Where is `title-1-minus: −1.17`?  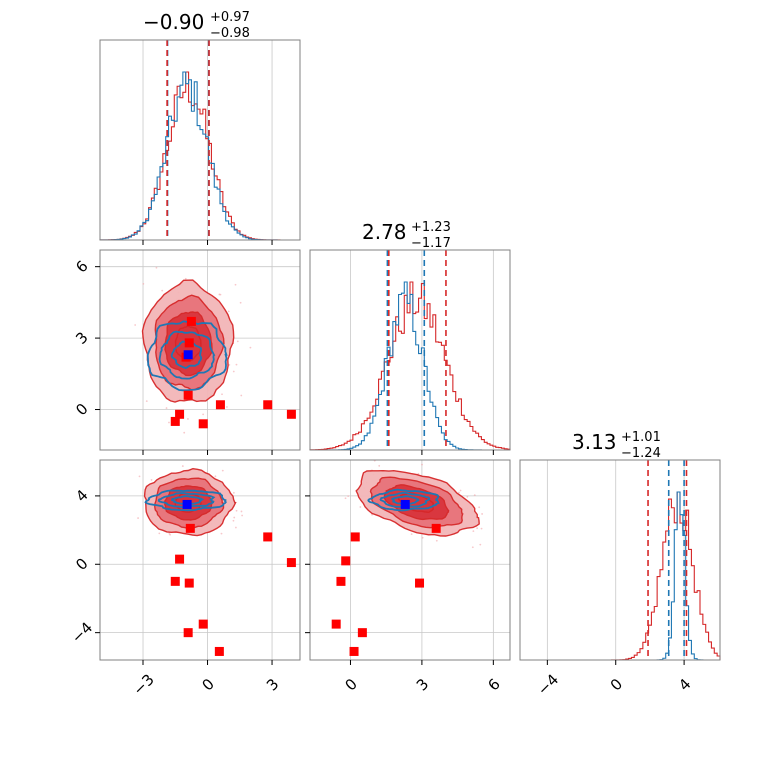 title-1-minus: −1.17 is located at coordinates (431, 243).